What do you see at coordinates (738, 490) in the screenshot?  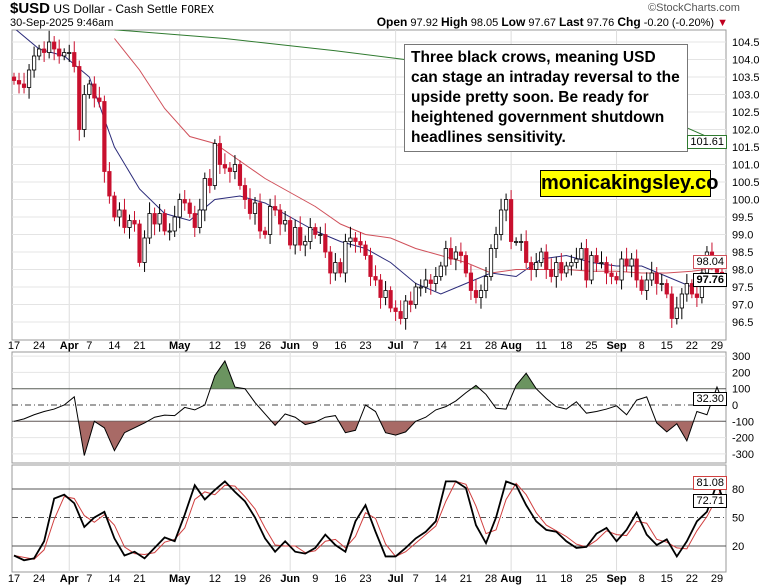 I see `stoch-tick-label: 80` at bounding box center [738, 490].